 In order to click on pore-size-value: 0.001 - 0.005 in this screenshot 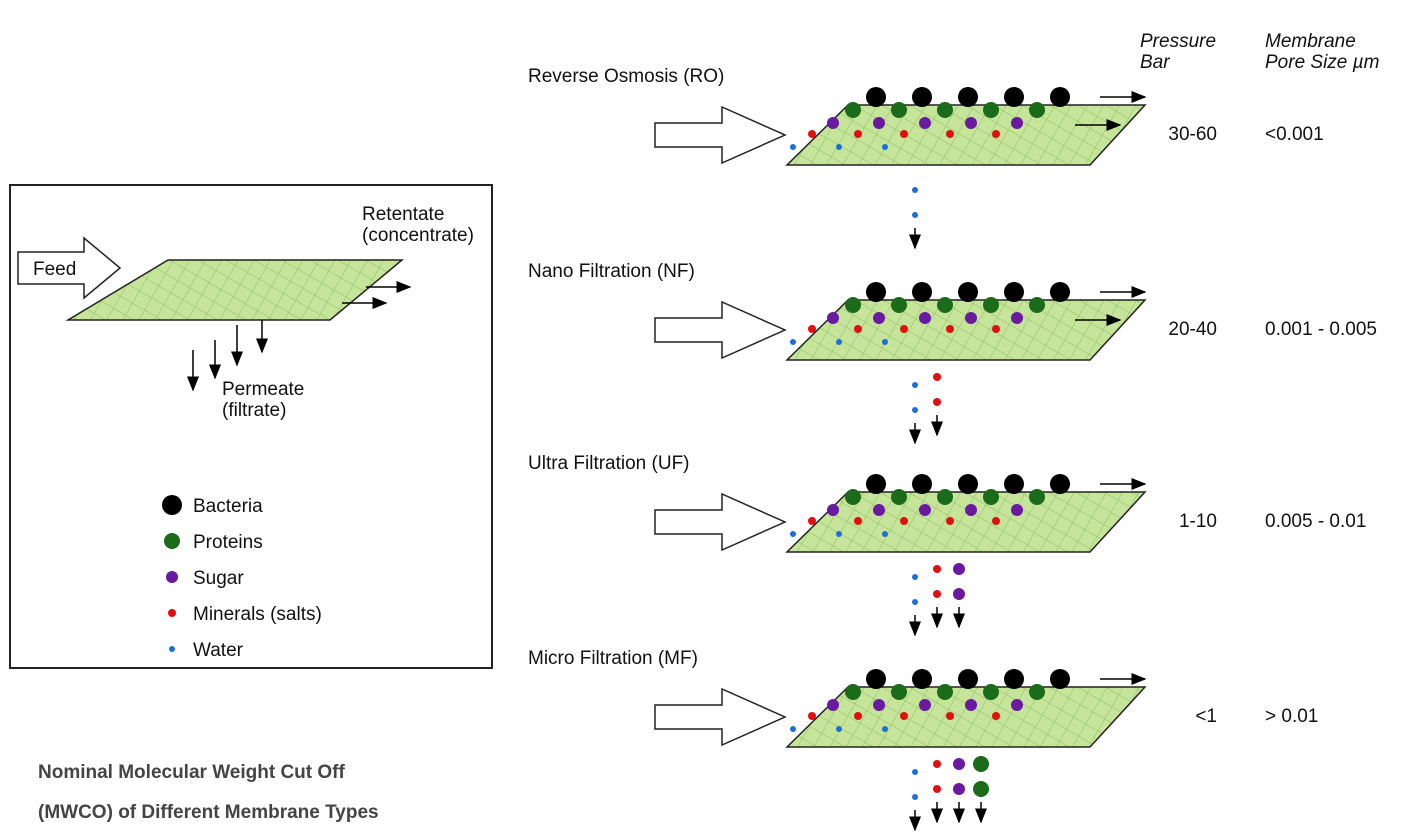, I will do `click(1321, 329)`.